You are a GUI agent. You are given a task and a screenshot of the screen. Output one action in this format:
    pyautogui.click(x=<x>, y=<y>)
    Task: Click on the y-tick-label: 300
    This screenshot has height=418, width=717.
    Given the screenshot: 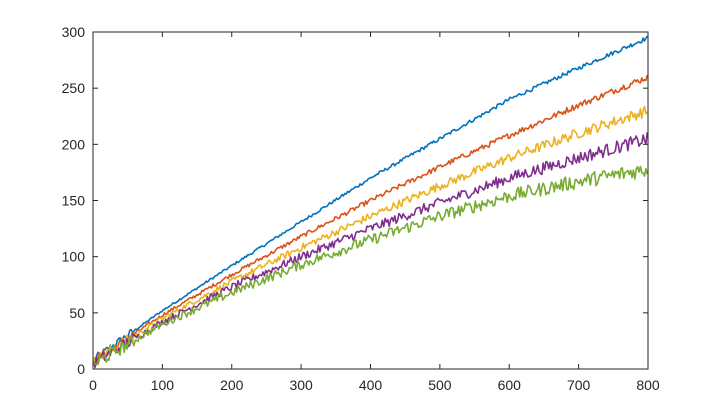 What is the action you would take?
    pyautogui.click(x=74, y=32)
    